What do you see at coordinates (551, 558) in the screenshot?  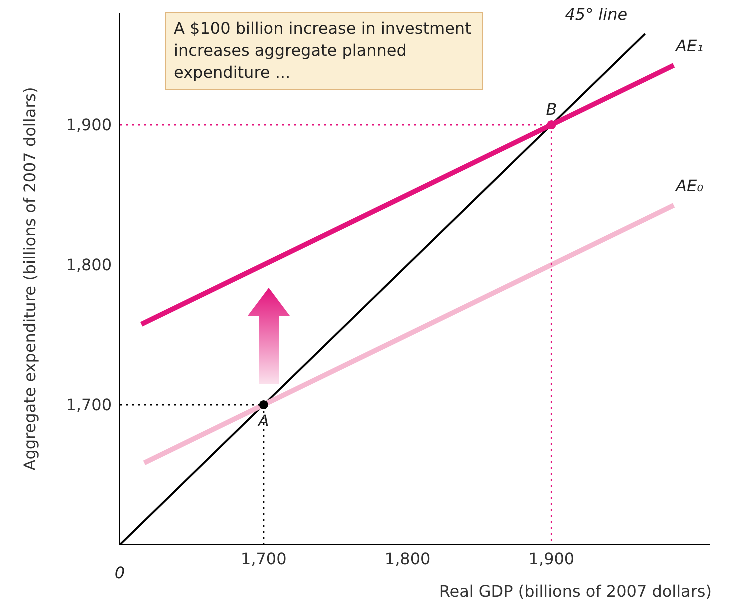 I see `x-tick-label: 1,900` at bounding box center [551, 558].